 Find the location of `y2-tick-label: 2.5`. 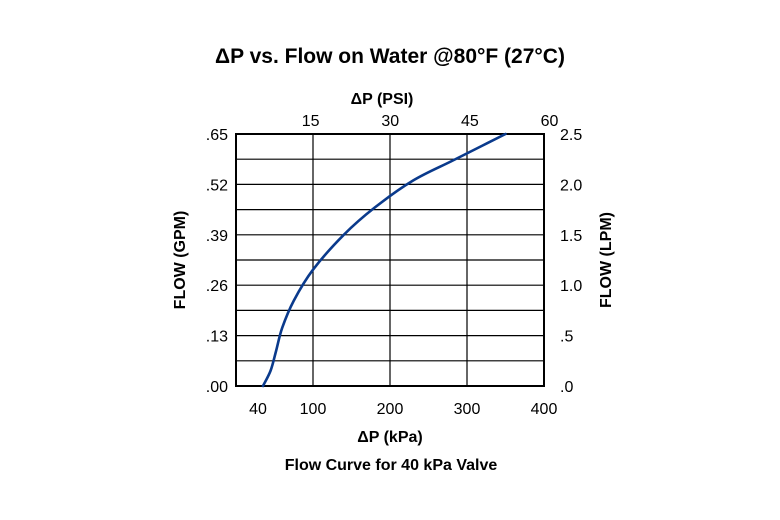

y2-tick-label: 2.5 is located at coordinates (571, 135).